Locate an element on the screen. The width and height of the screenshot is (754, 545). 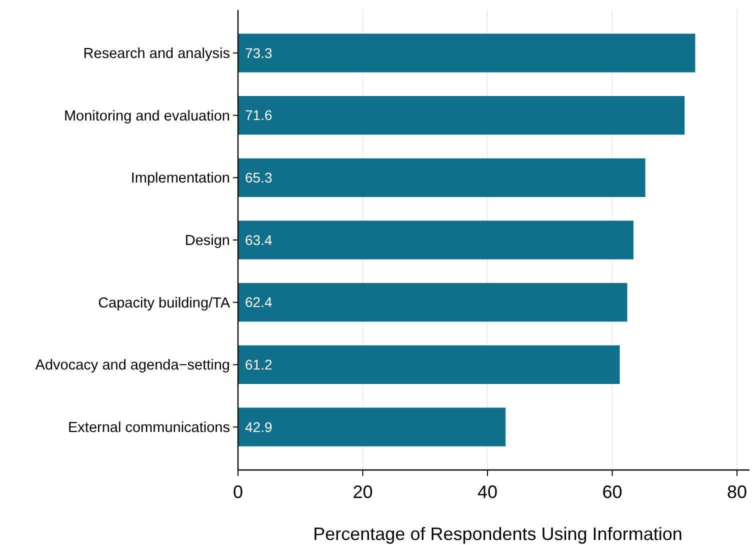
data-label: 42.9 is located at coordinates (258, 426).